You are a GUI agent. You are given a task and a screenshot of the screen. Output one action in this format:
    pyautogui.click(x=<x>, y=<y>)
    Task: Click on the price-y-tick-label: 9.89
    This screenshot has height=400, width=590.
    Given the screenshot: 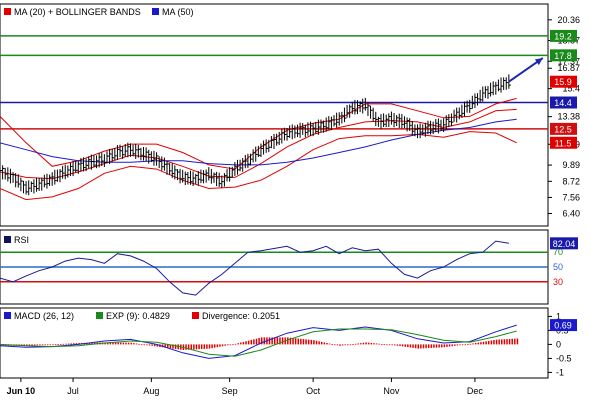 What is the action you would take?
    pyautogui.click(x=571, y=165)
    